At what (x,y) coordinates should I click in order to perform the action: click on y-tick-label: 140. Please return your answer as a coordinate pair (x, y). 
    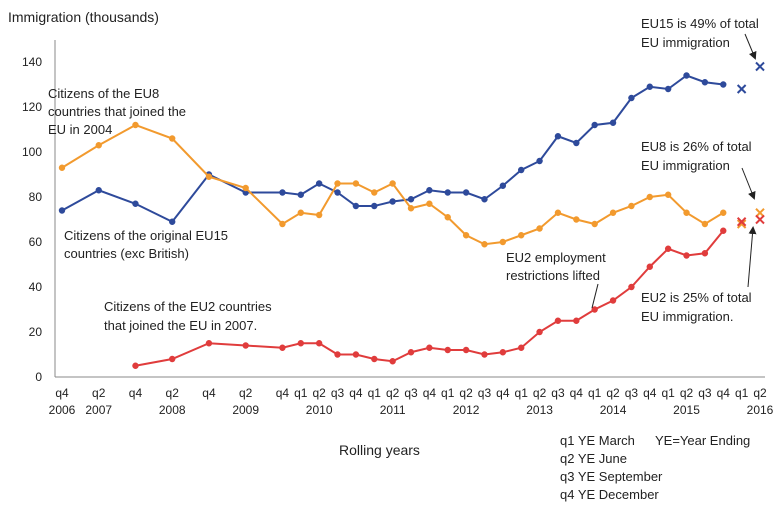
    Looking at the image, I should click on (32, 62).